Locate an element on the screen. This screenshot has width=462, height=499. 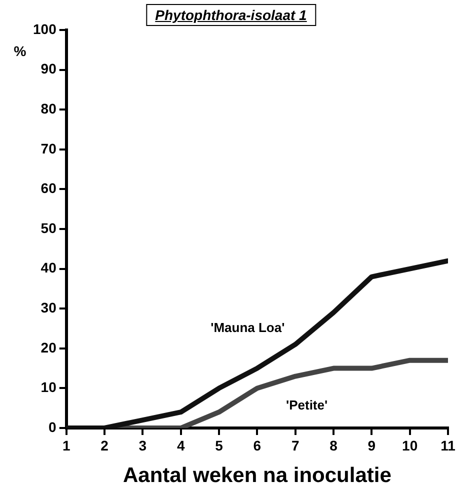
x-tick-label: 1 is located at coordinates (66, 445).